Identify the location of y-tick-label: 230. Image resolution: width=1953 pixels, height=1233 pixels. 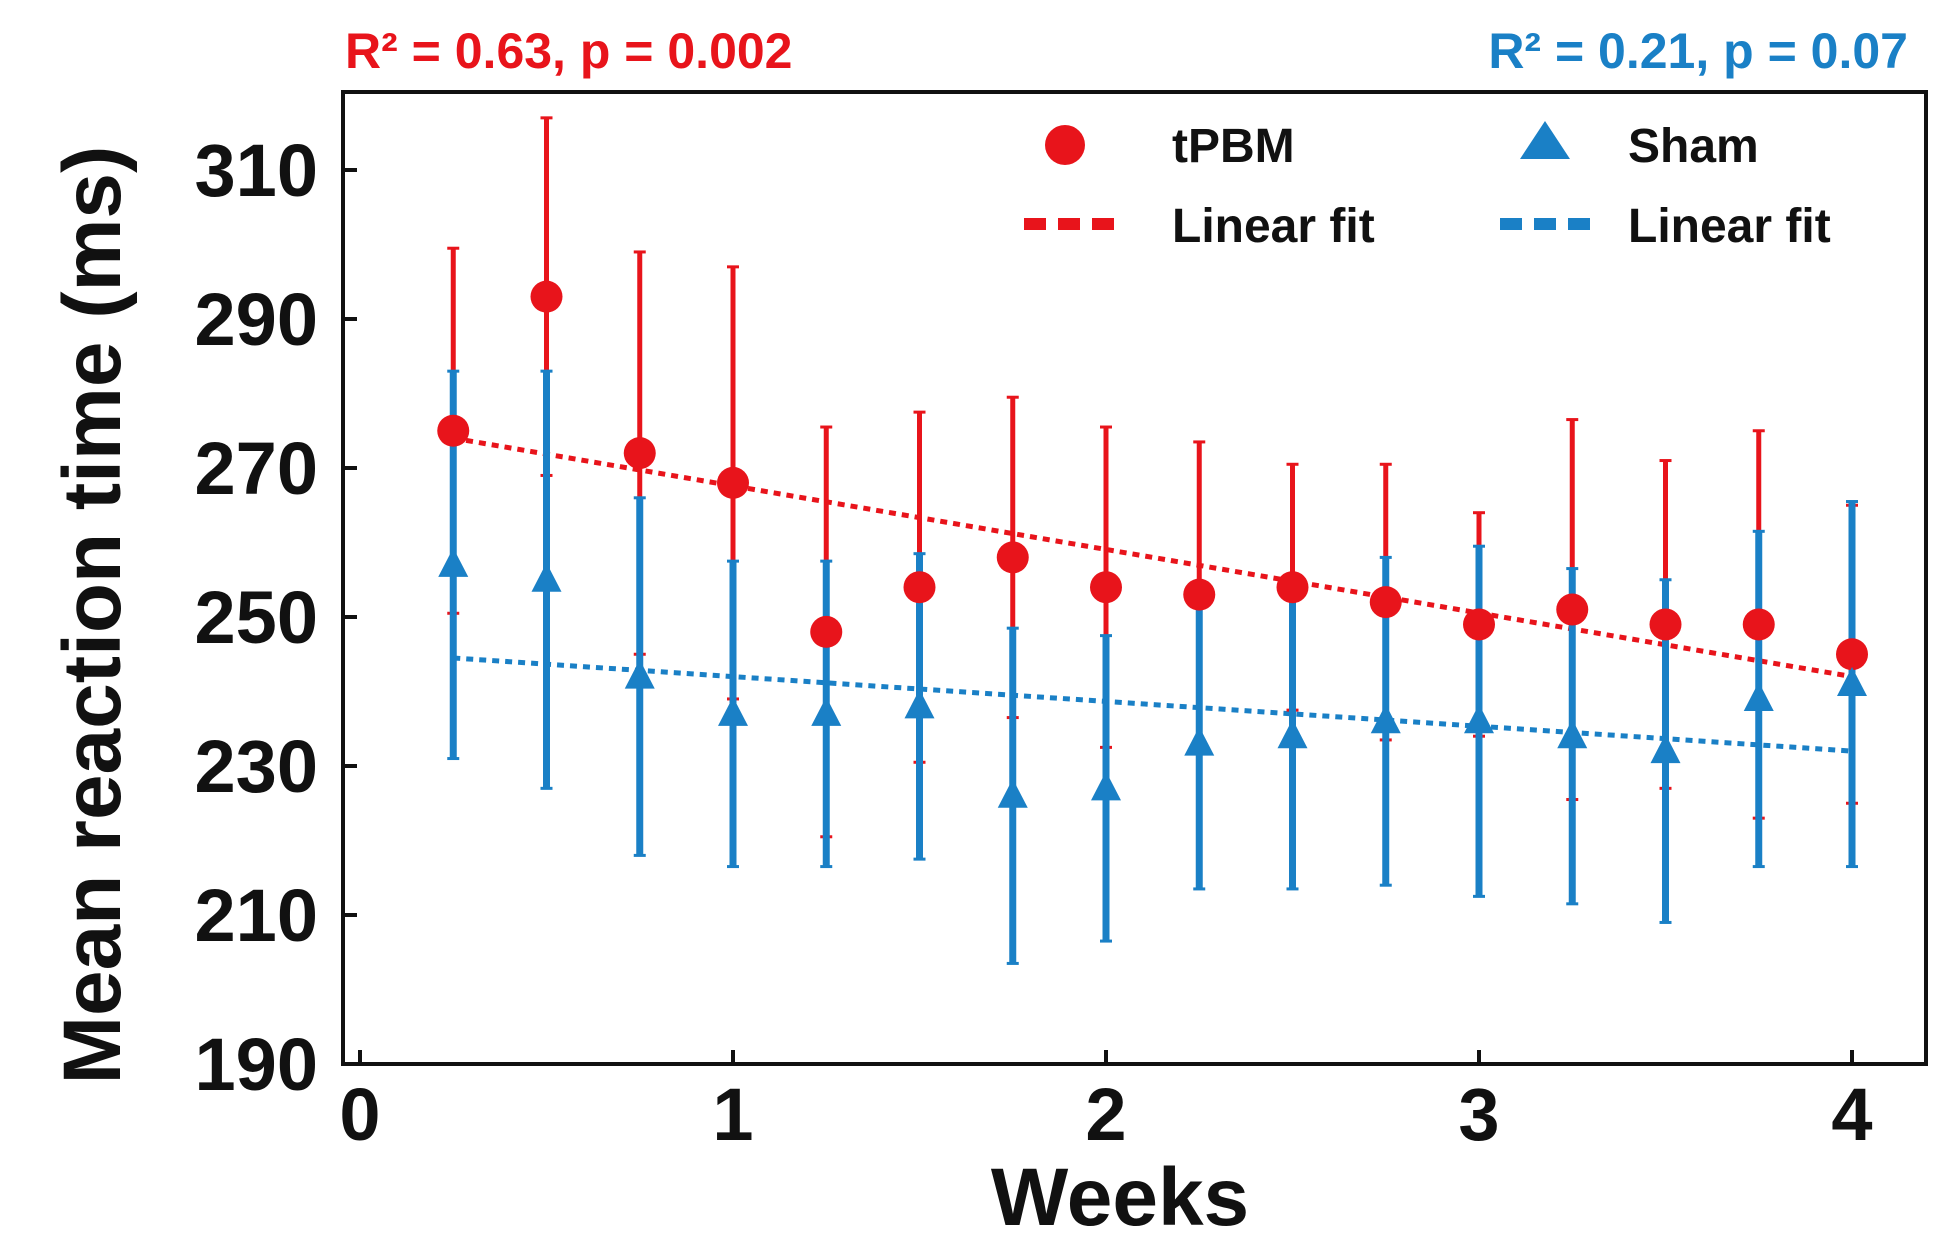
(256, 766).